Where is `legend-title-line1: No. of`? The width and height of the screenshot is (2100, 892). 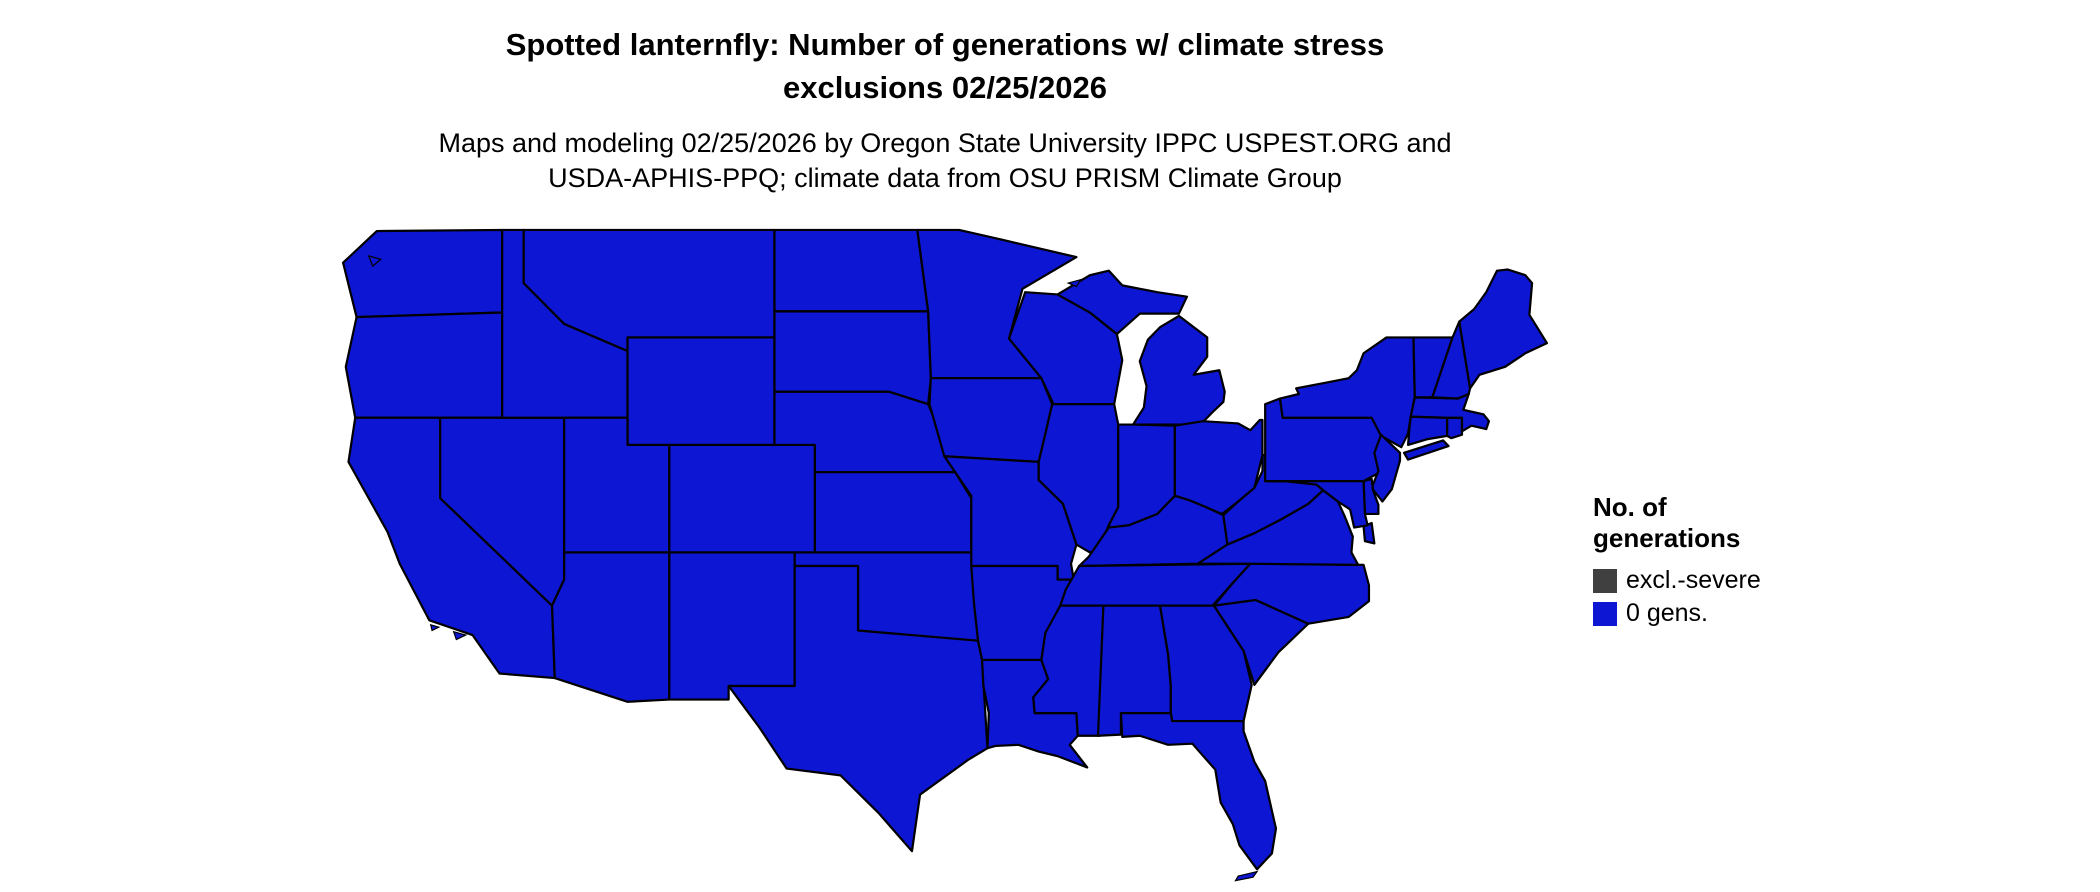 legend-title-line1: No. of is located at coordinates (1630, 507).